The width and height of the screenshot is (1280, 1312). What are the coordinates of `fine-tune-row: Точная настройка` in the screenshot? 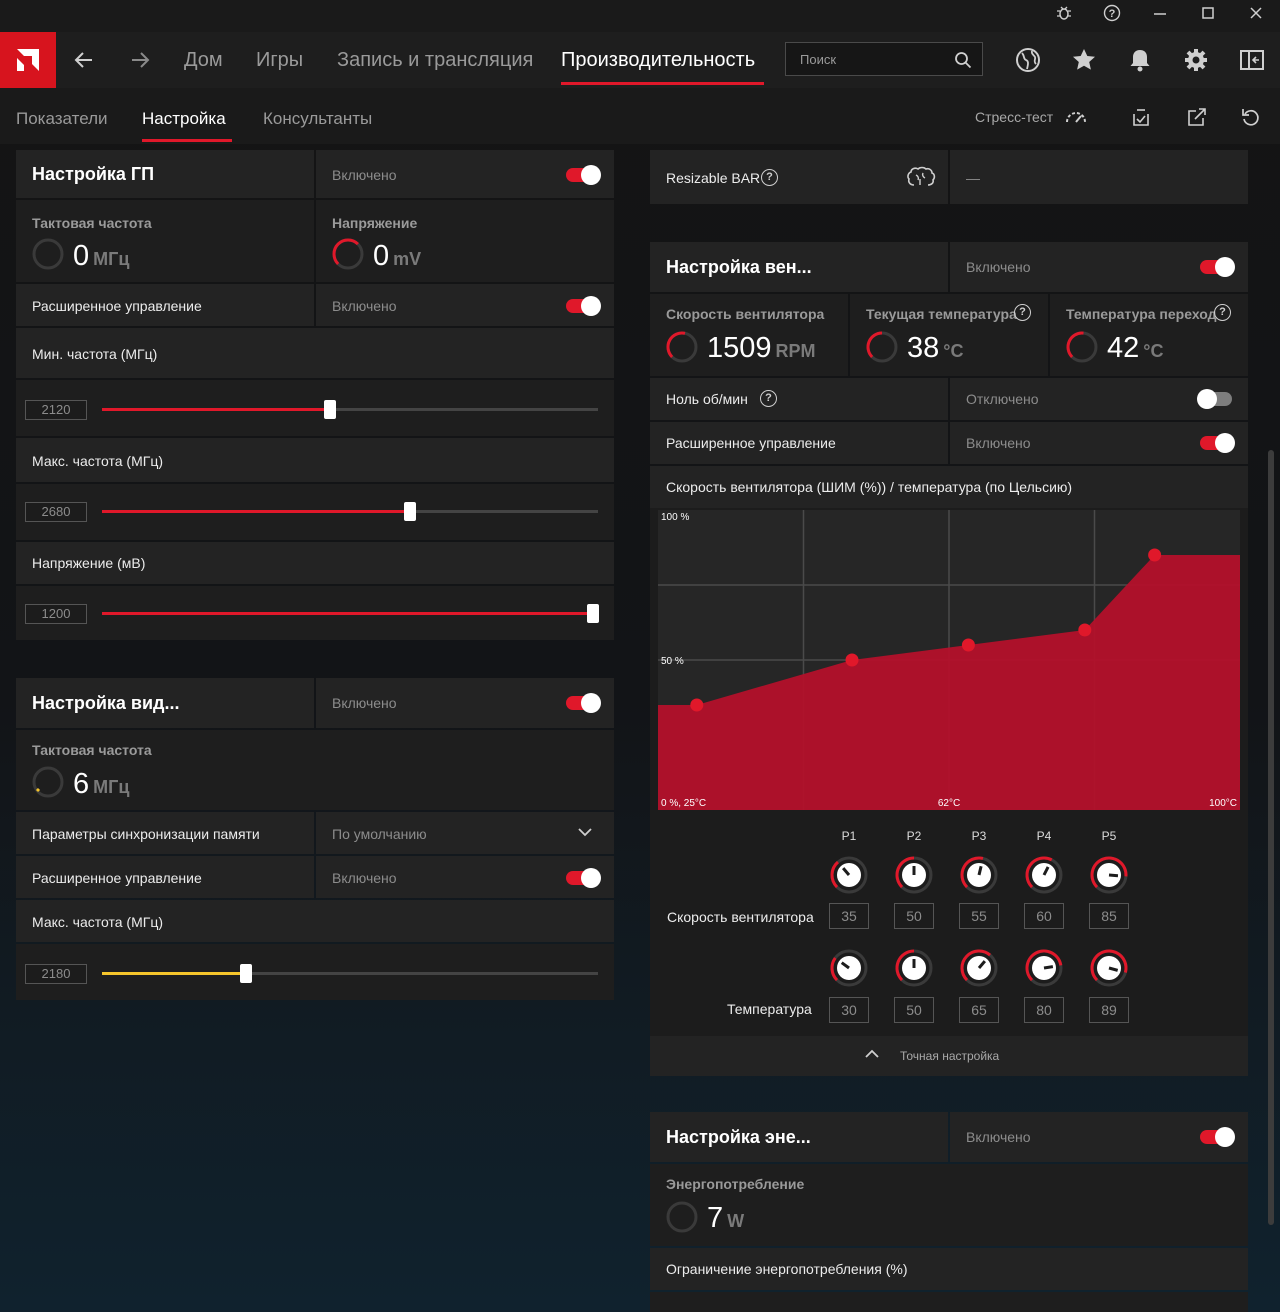 It's located at (949, 1056).